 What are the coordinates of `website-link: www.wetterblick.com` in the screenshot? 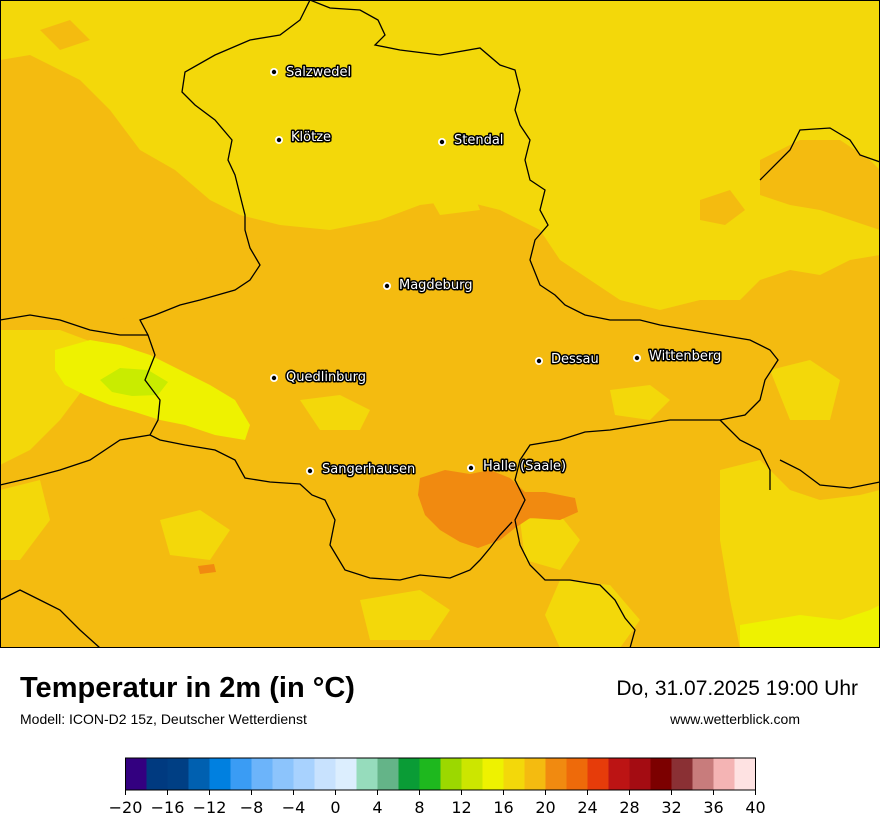 It's located at (735, 719).